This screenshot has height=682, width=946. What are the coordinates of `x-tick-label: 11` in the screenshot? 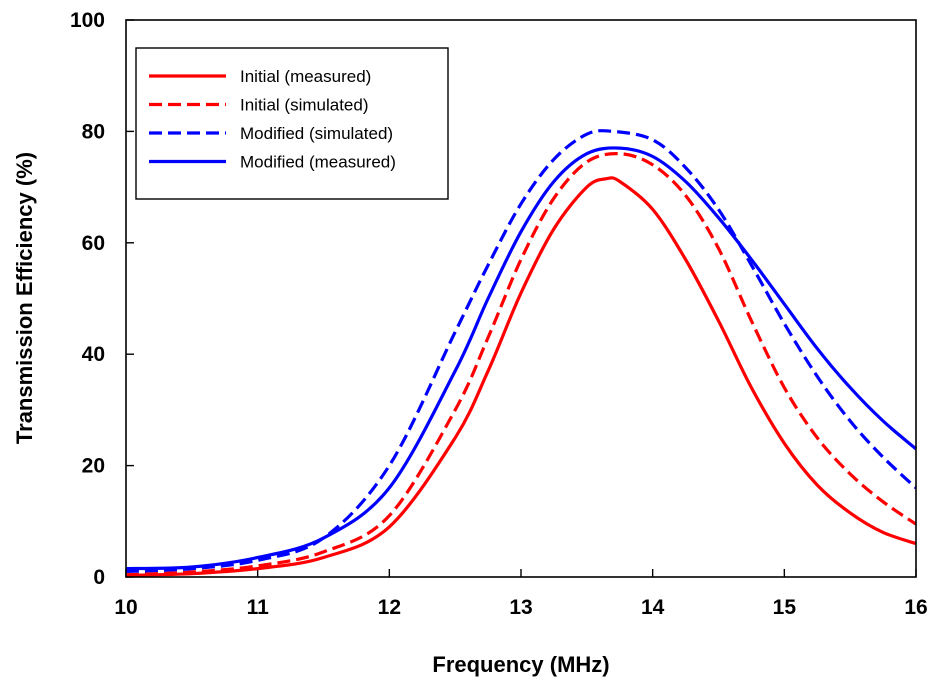 It's located at (258, 607).